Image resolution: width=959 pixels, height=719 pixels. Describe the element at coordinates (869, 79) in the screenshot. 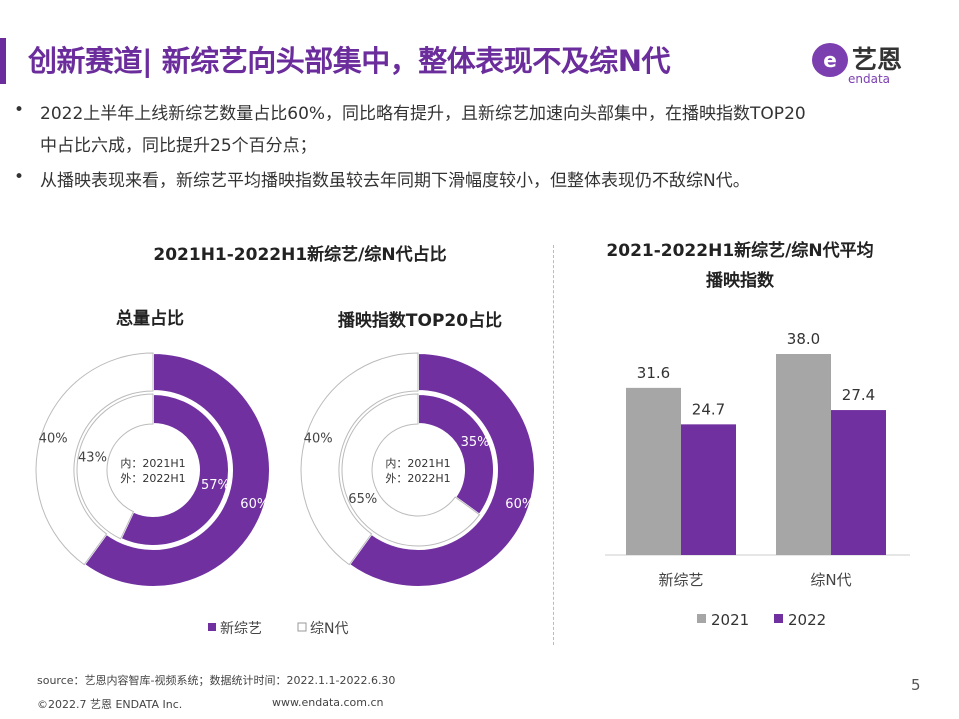

I see `logo-en: endata` at that location.